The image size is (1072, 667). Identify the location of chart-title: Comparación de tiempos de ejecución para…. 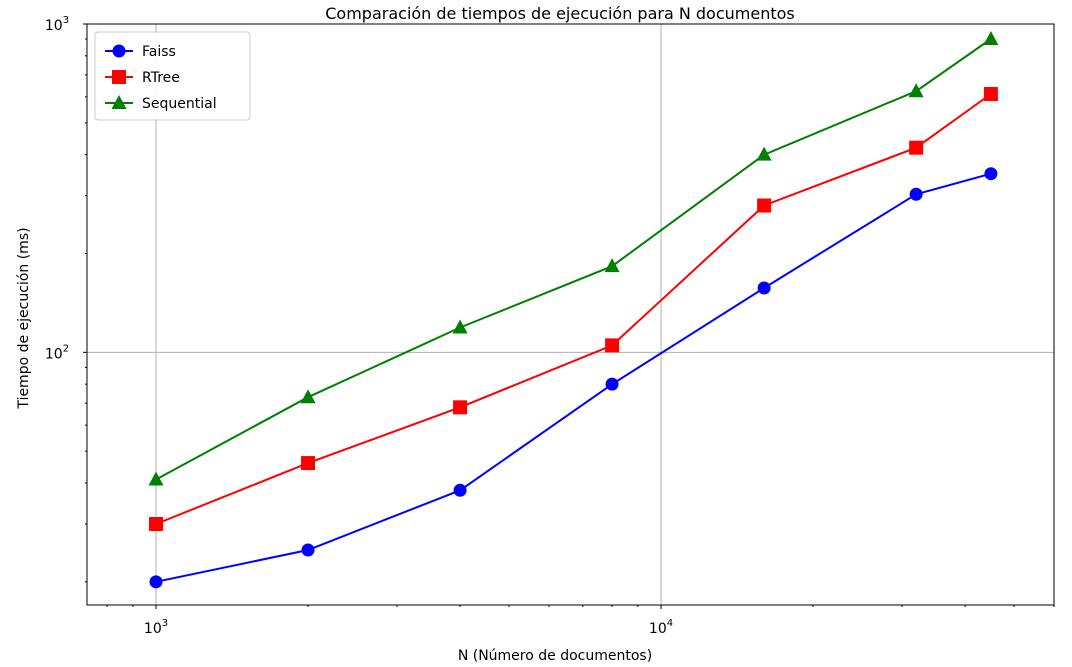
(560, 13).